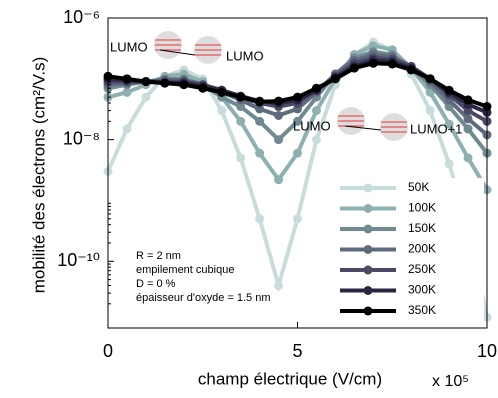 Image resolution: width=498 pixels, height=398 pixels. What do you see at coordinates (418, 187) in the screenshot?
I see `legend-label: 50K` at bounding box center [418, 187].